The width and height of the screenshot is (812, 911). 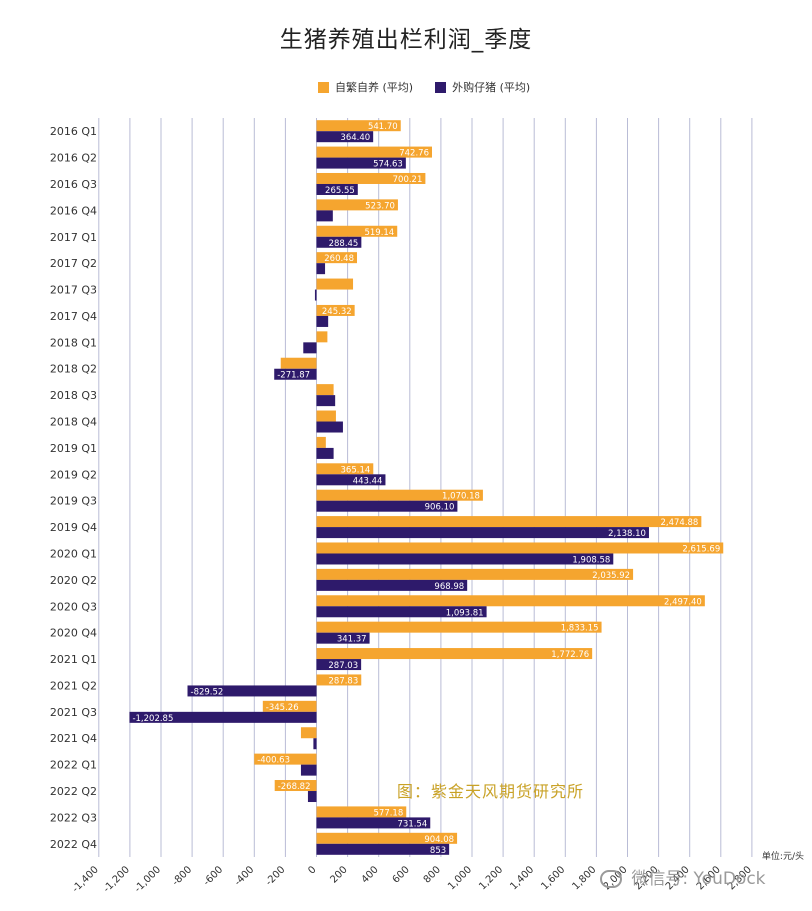 What do you see at coordinates (276, 876) in the screenshot?
I see `x-tick-label: -200` at bounding box center [276, 876].